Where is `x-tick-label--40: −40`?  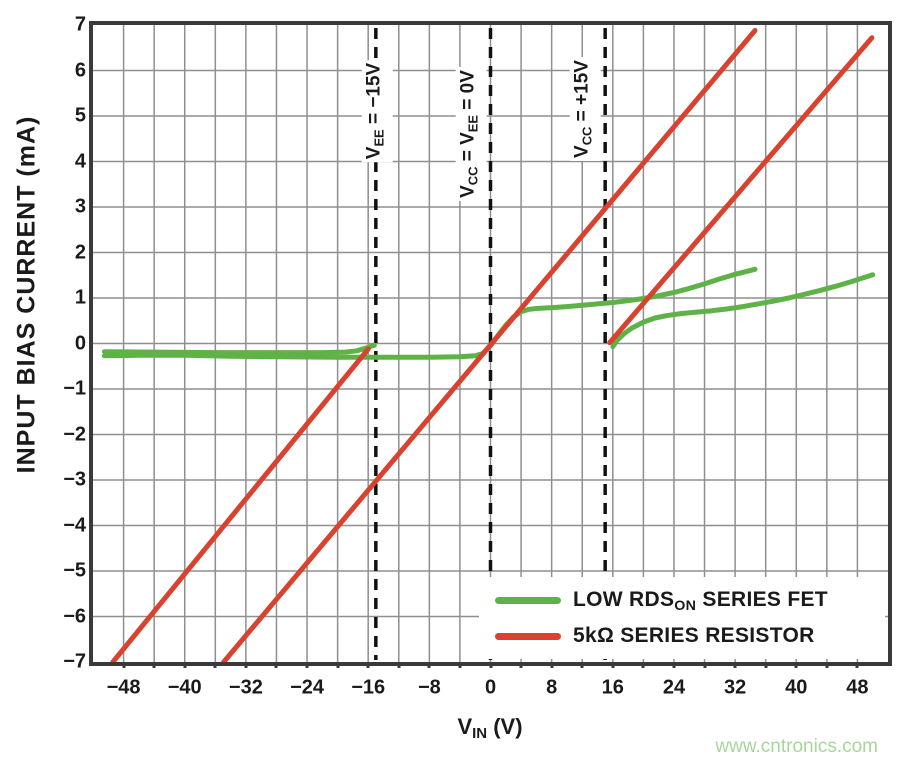 x-tick-label--40: −40 is located at coordinates (184, 687).